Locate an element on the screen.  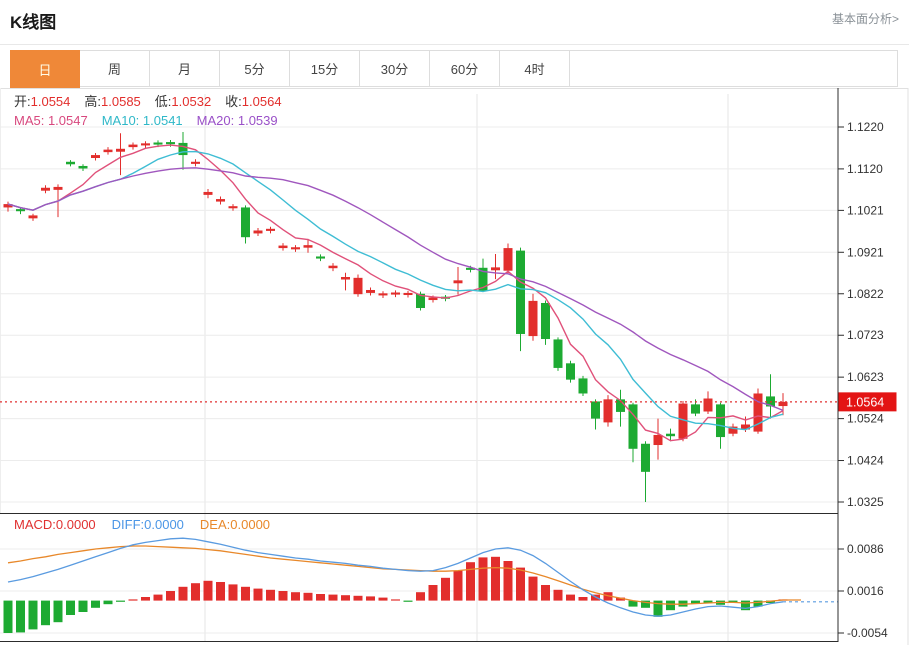
macd-legend-item: DEA:0.0000 is located at coordinates (235, 524).